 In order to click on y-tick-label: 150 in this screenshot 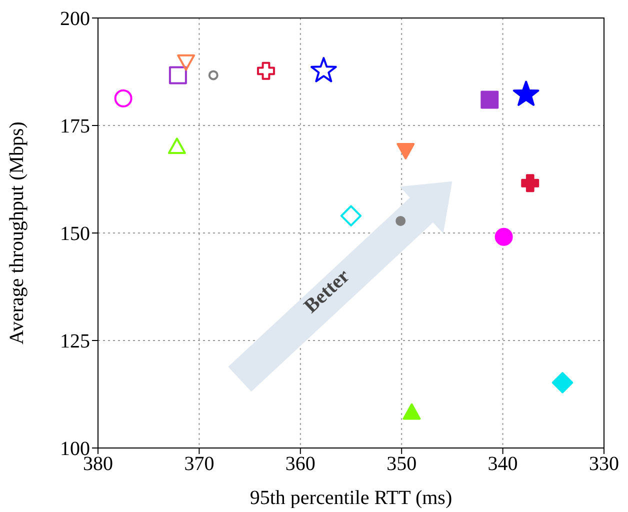, I will do `click(75, 234)`.